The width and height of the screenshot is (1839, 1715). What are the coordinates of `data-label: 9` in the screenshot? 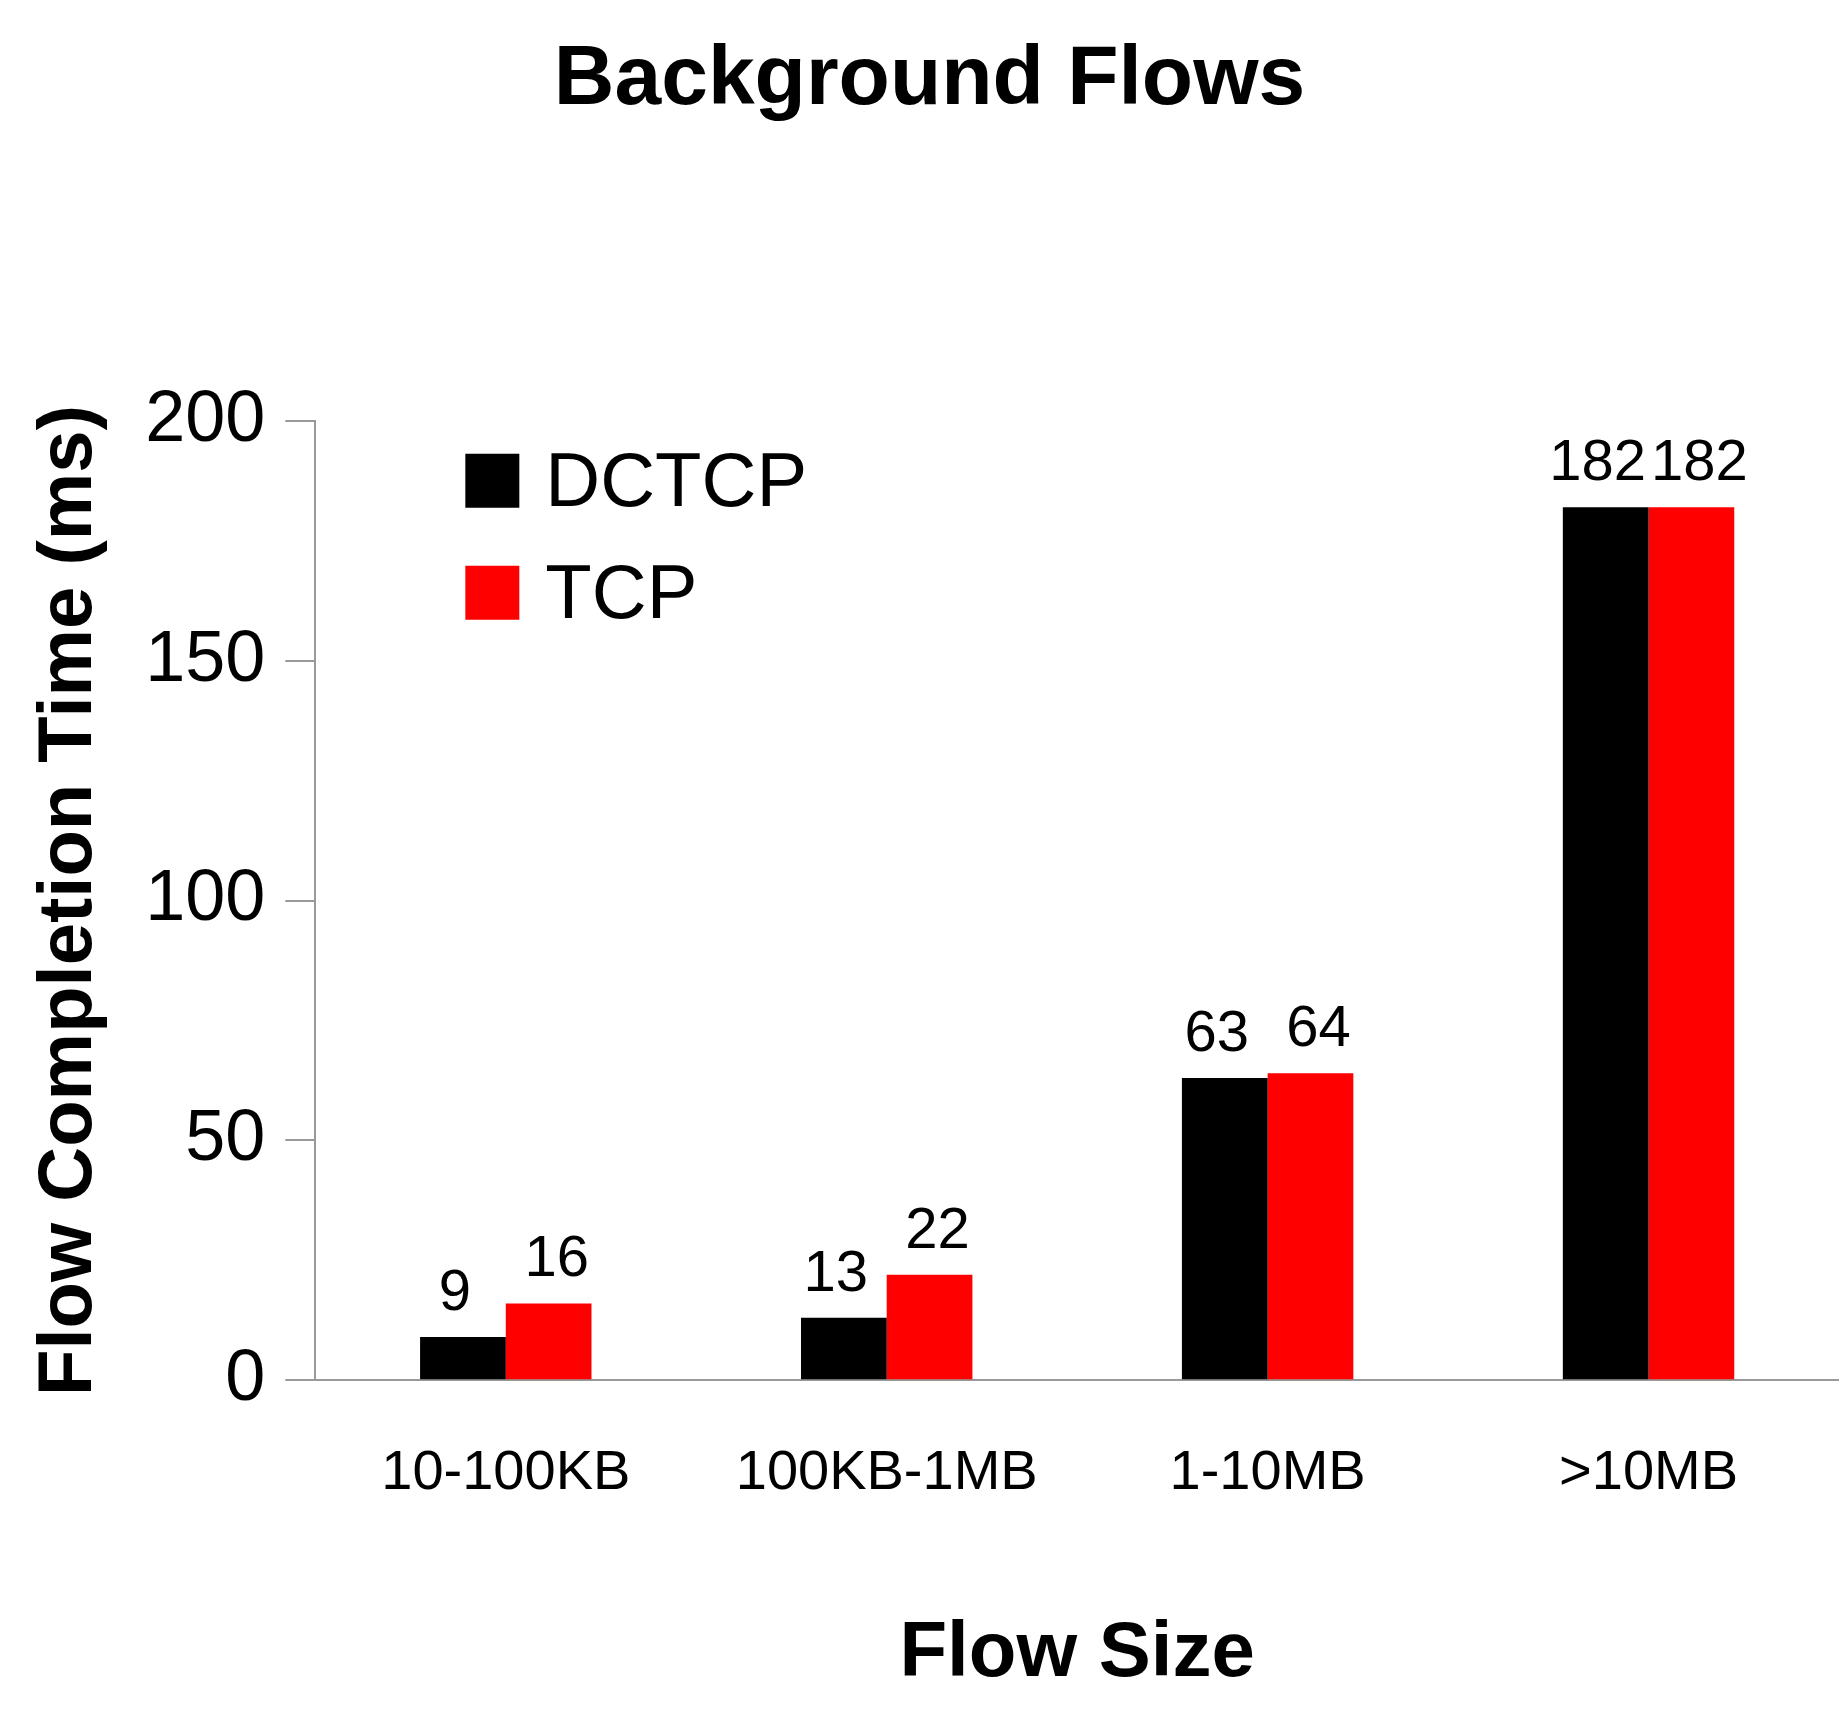 It's located at (455, 1290).